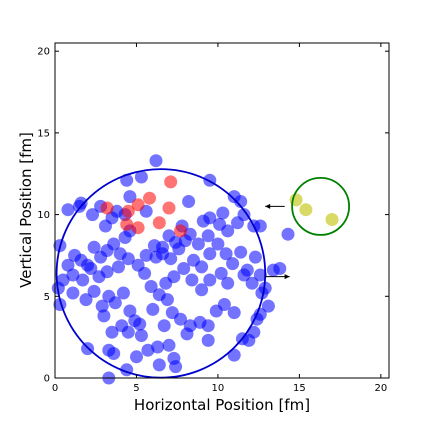 The image size is (432, 437). I want to click on arrows-layer, so click(277, 241).